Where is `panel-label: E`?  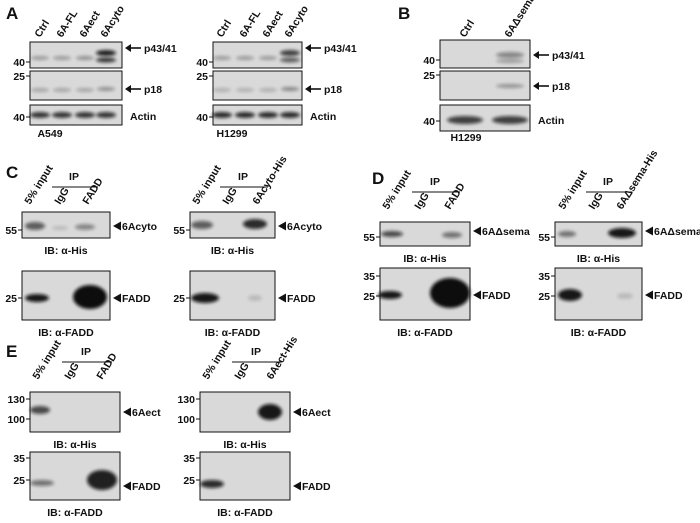
panel-label: E is located at coordinates (11, 351).